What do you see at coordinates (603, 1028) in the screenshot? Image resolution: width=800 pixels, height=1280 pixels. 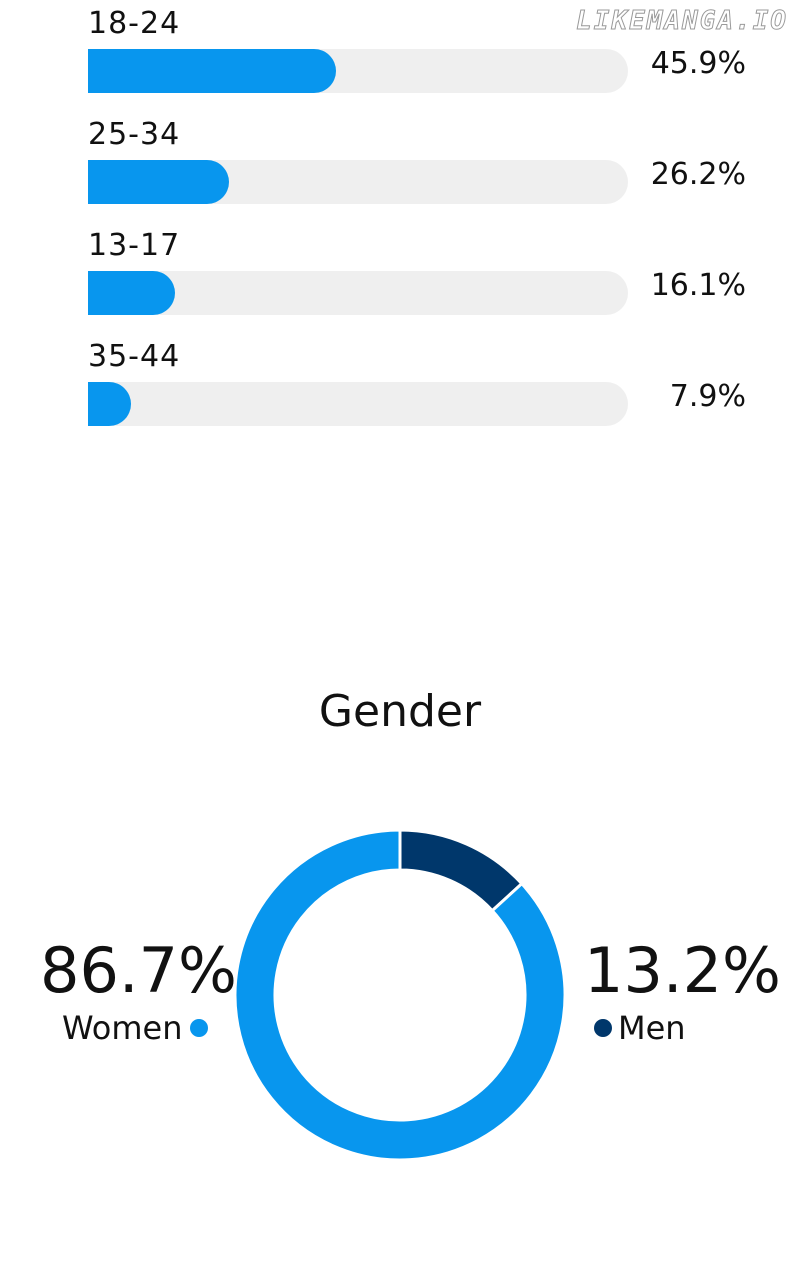 I see `men-legend-dot` at bounding box center [603, 1028].